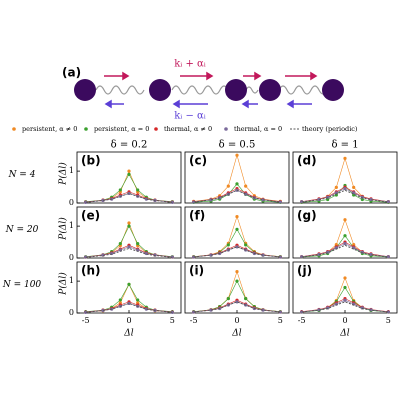 The width and height of the screenshot is (400, 400). What do you see at coordinates (71, 225) in the screenshot?
I see `y-tick-label: 1` at bounding box center [71, 225].